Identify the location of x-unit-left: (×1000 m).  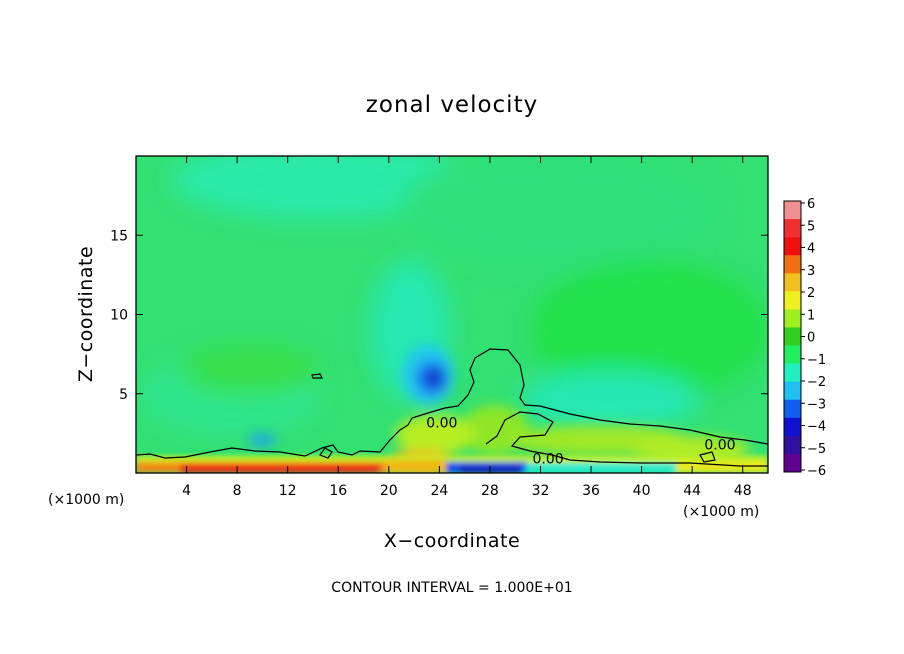
(86, 500).